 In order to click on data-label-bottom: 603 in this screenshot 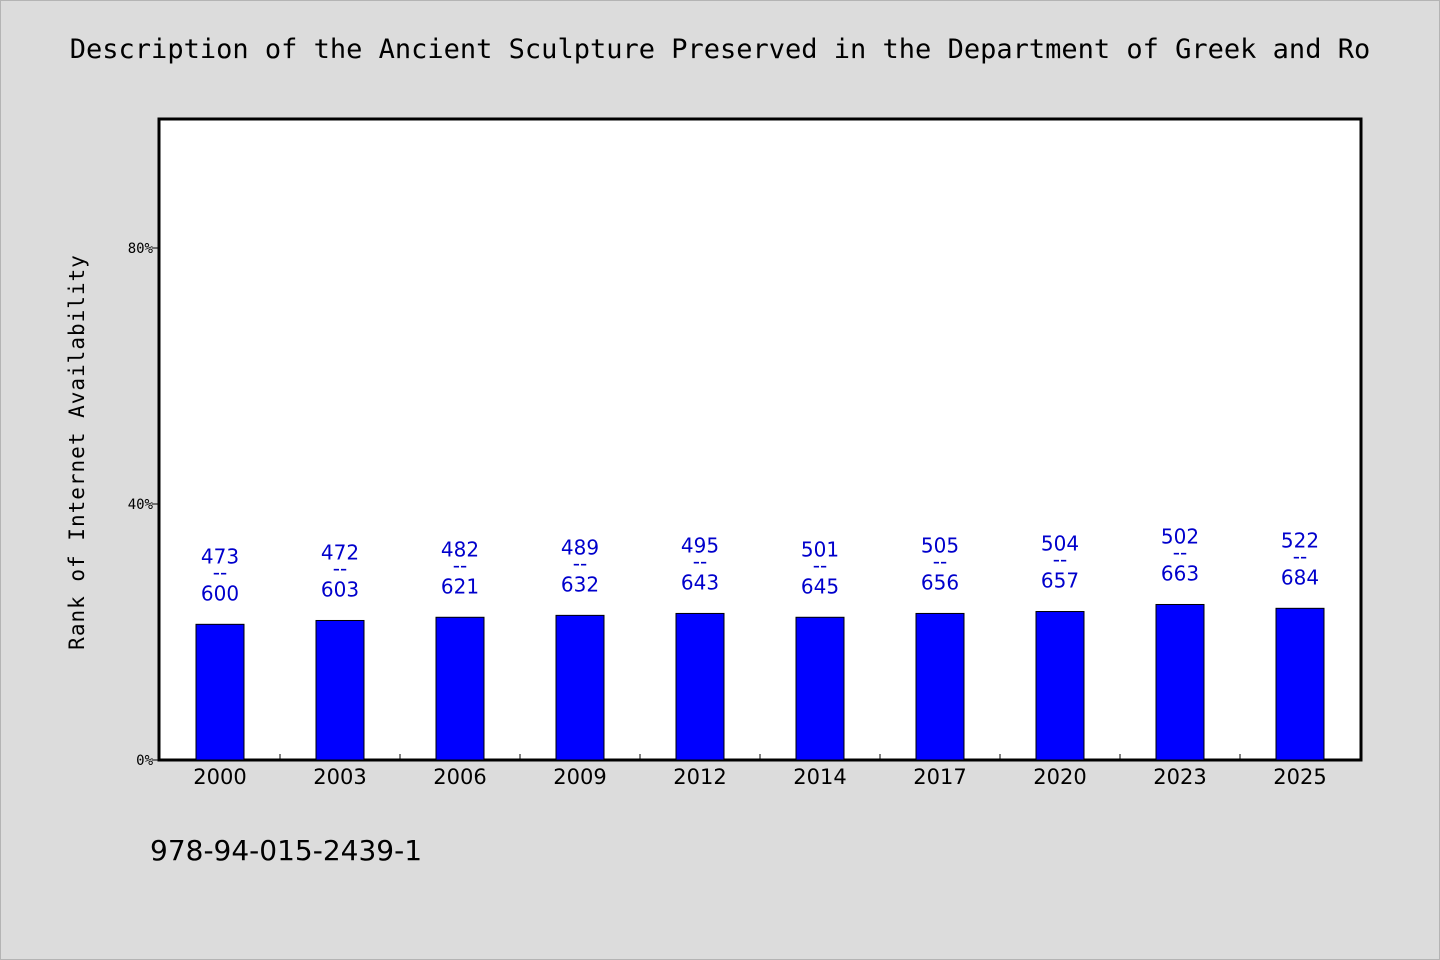, I will do `click(340, 589)`.